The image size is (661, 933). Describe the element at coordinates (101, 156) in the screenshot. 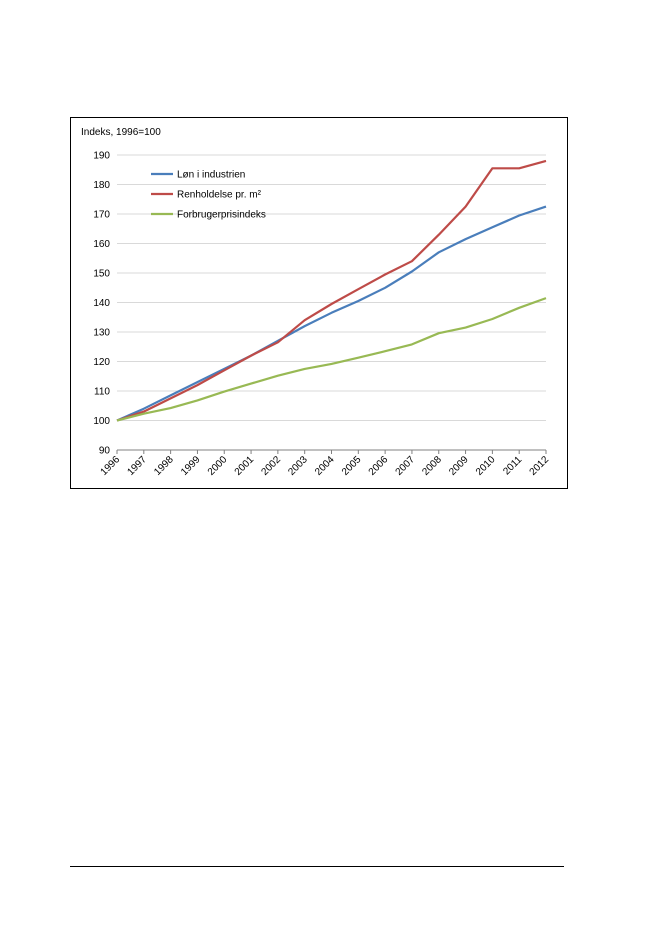

I see `y-tick-label: 190` at that location.